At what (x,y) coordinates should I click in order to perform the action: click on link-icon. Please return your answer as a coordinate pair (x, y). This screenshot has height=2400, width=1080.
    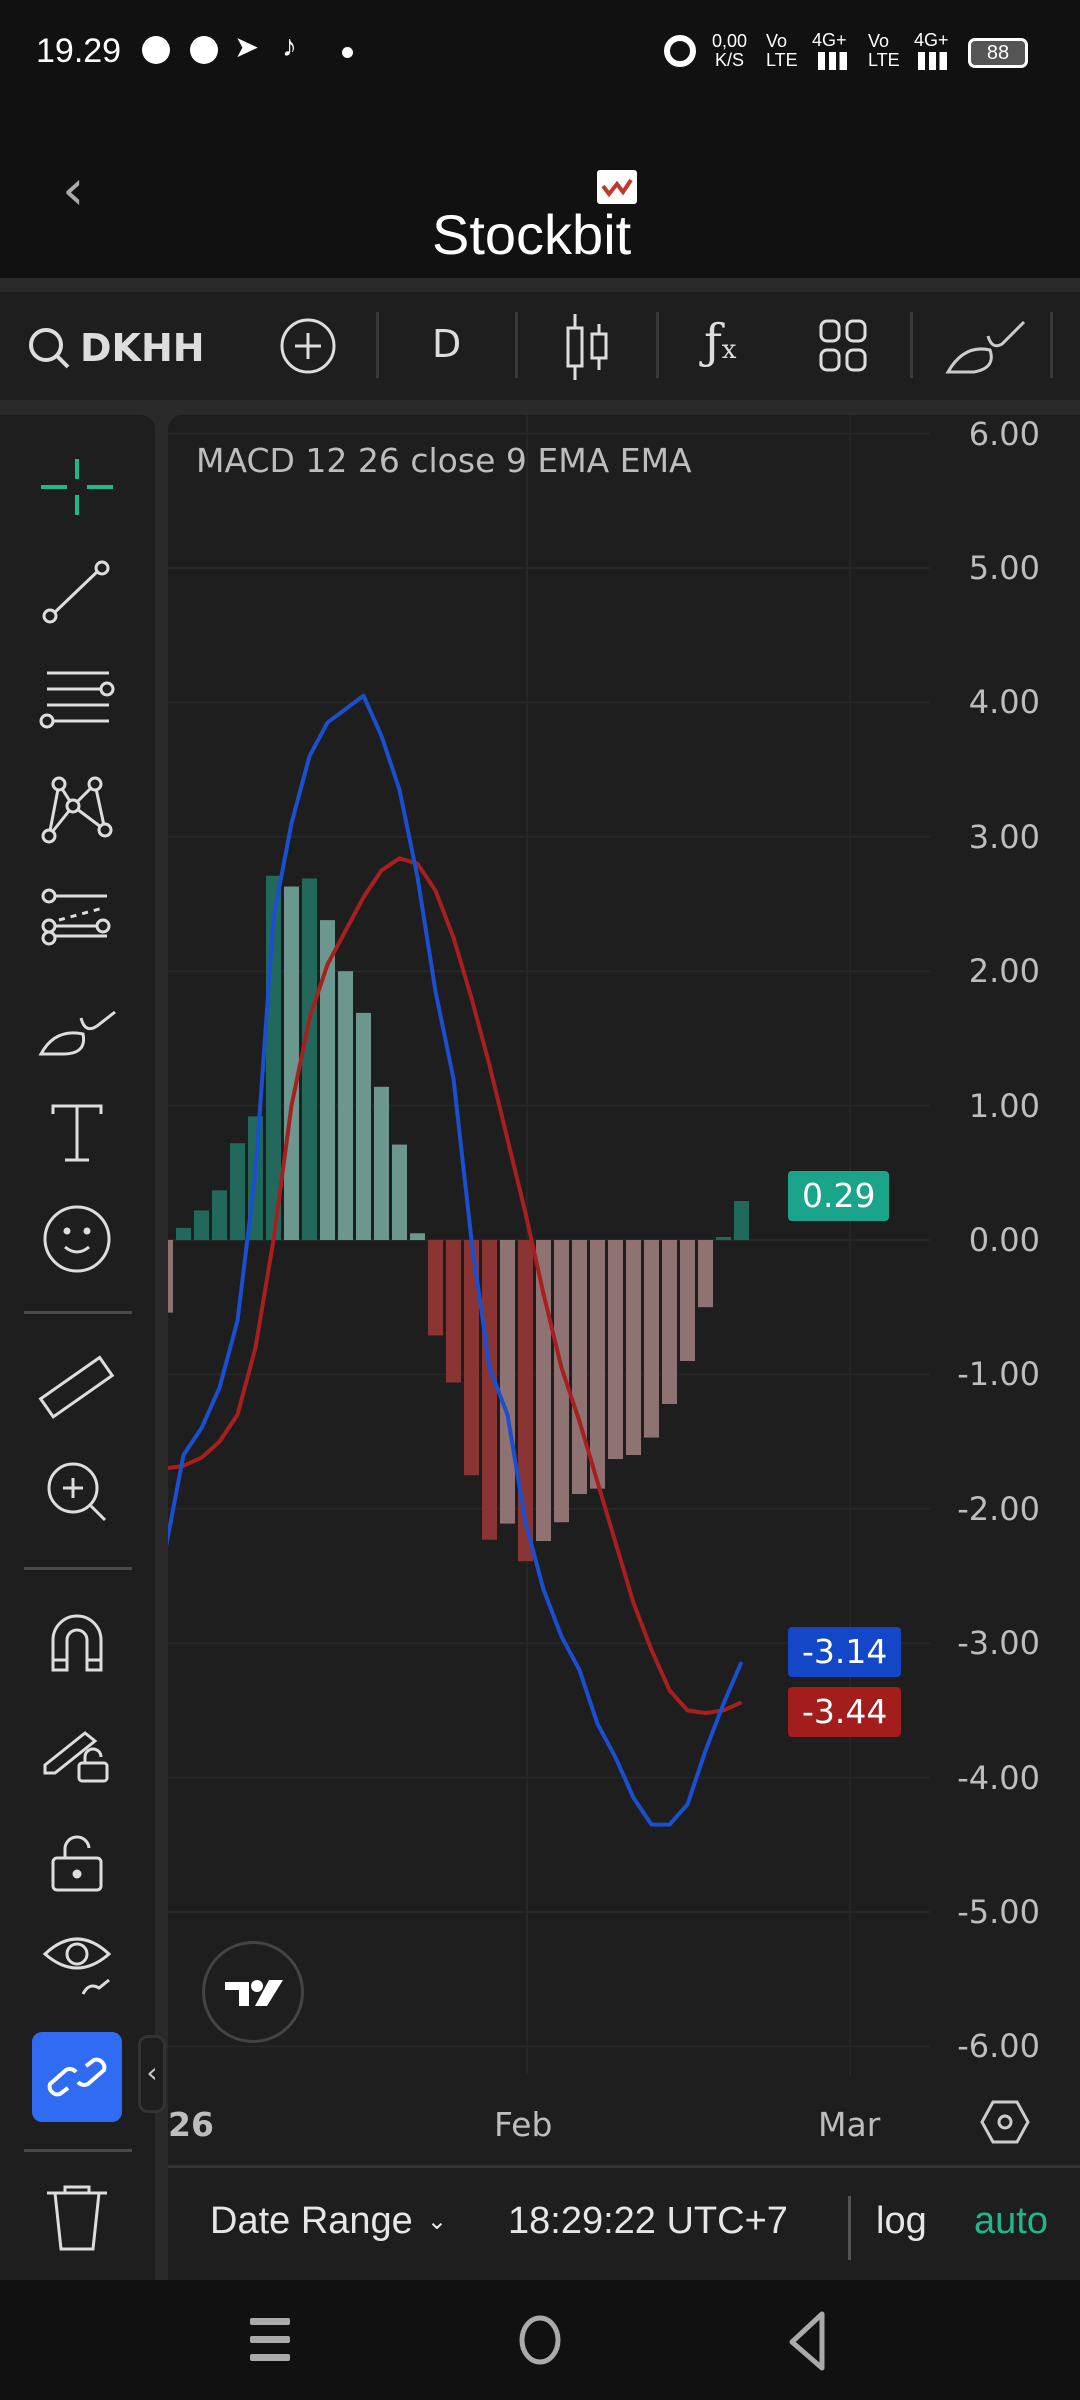
    Looking at the image, I should click on (77, 2077).